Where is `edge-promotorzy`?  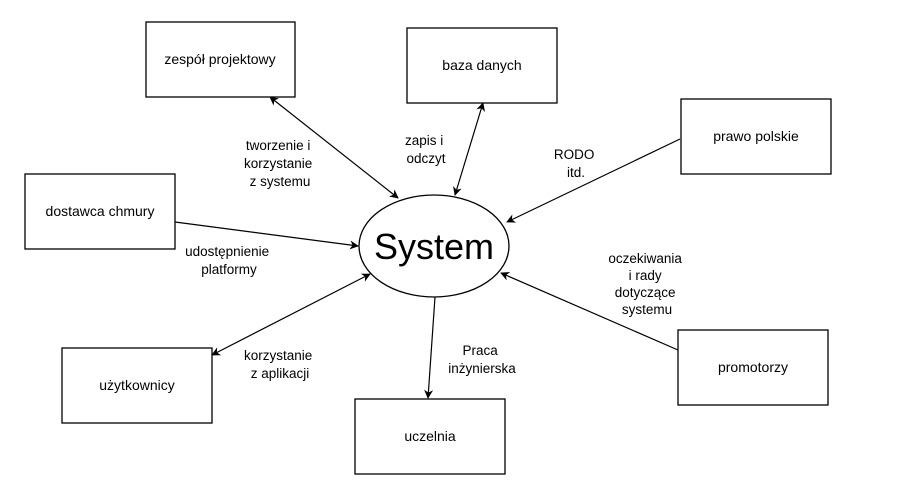 edge-promotorzy is located at coordinates (589, 311).